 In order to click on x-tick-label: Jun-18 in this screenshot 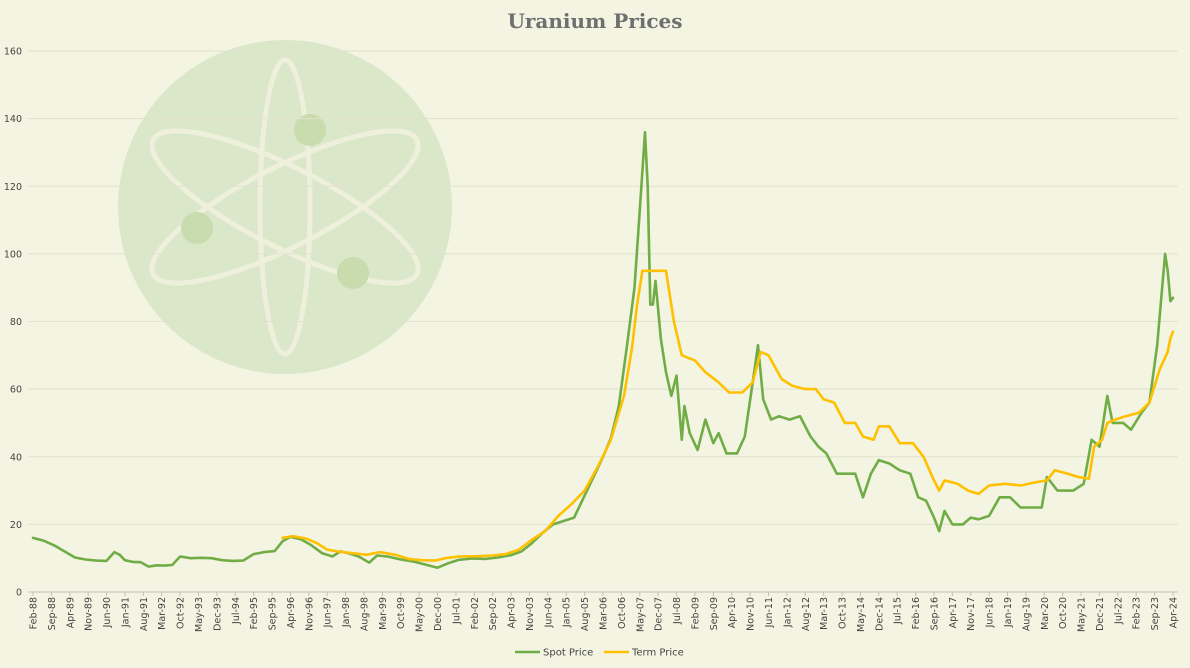, I will do `click(990, 612)`.